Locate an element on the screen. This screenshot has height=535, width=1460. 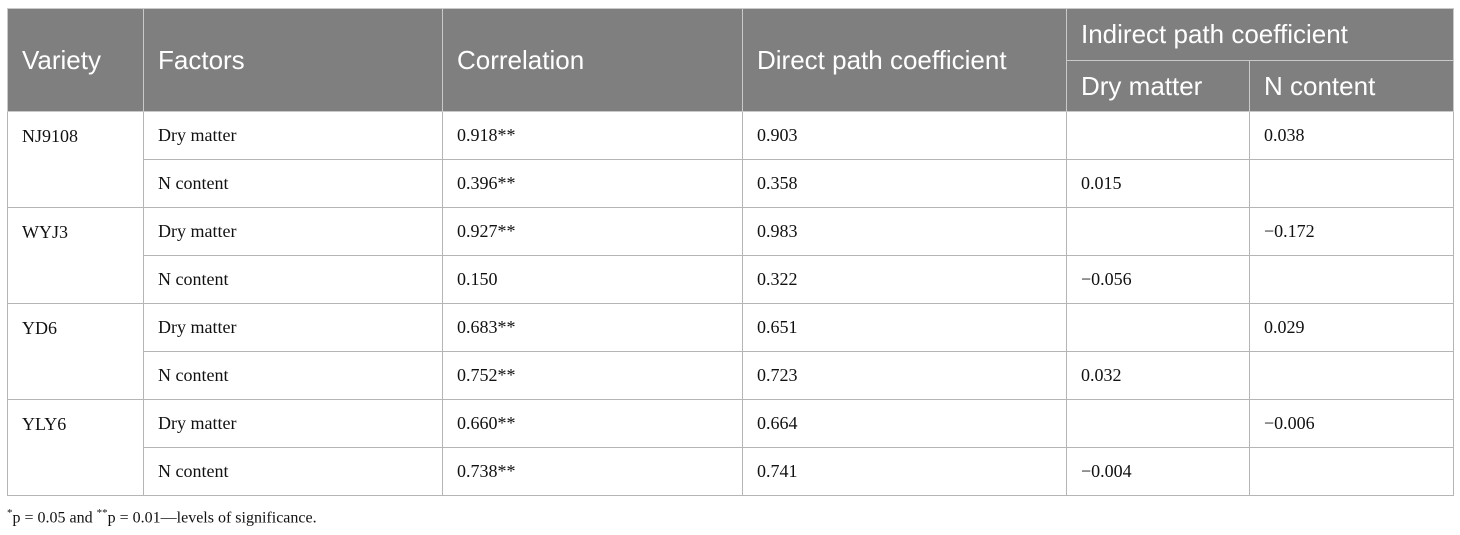
header-direct-path: Direct path coefficient is located at coordinates (904, 60).